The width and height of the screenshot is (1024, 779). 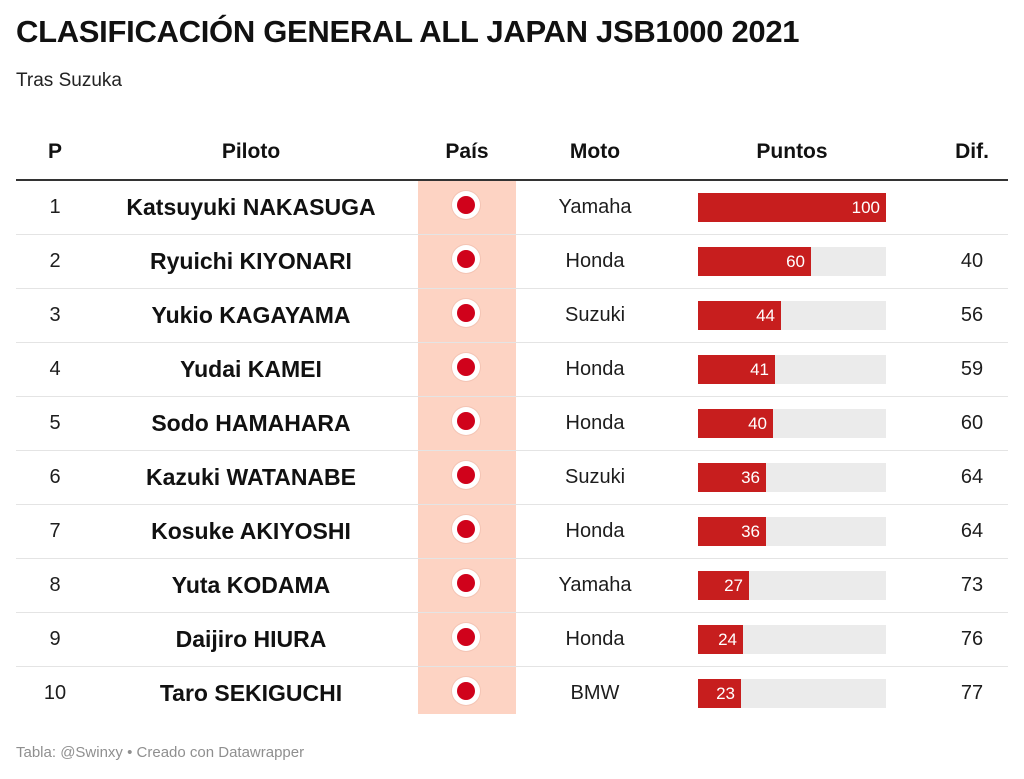 I want to click on table-row: 10 Taro SEKIGUCHI BMW 23 77, so click(x=512, y=693).